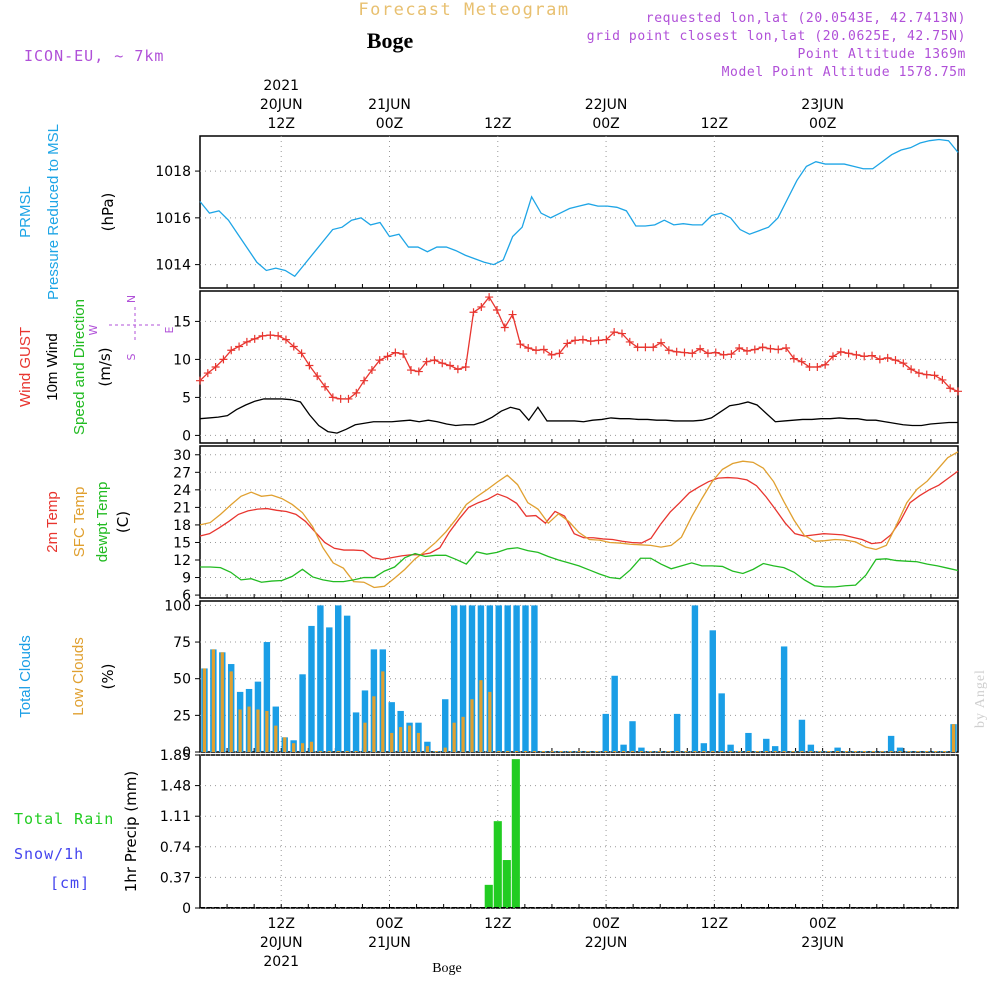 The image size is (1000, 1000). Describe the element at coordinates (131, 831) in the screenshot. I see `unit-label: 1hr Precip (mm)` at that location.